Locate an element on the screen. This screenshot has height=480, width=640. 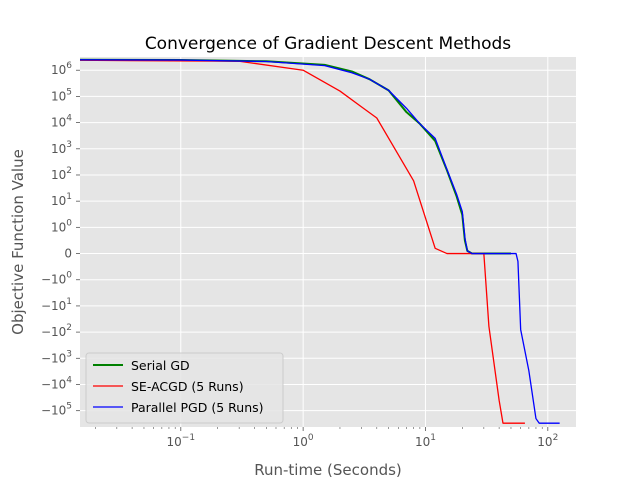
y-tick-label: 10³ is located at coordinates (61, 148).